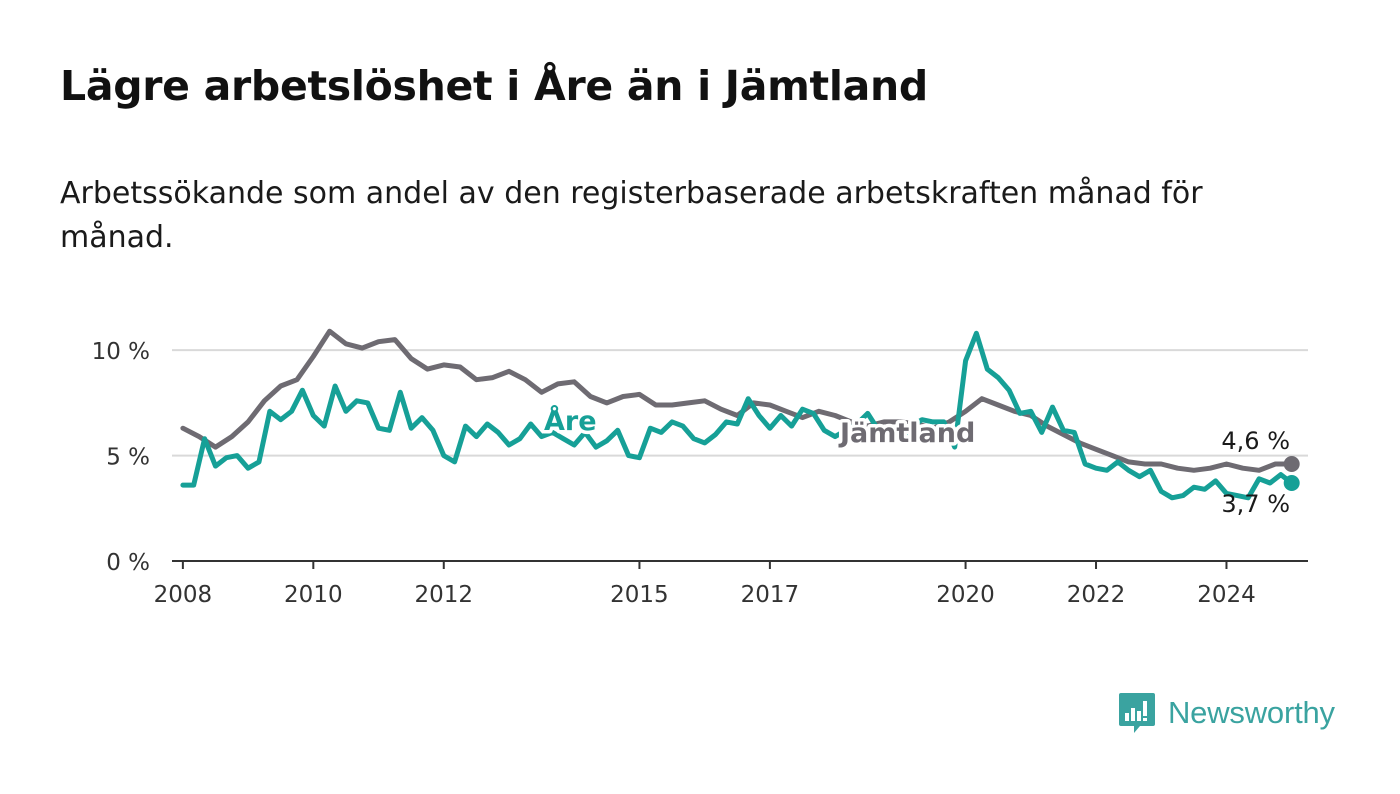 The width and height of the screenshot is (1400, 794). I want to click on series-end-label: 3,7 %, so click(1255, 504).